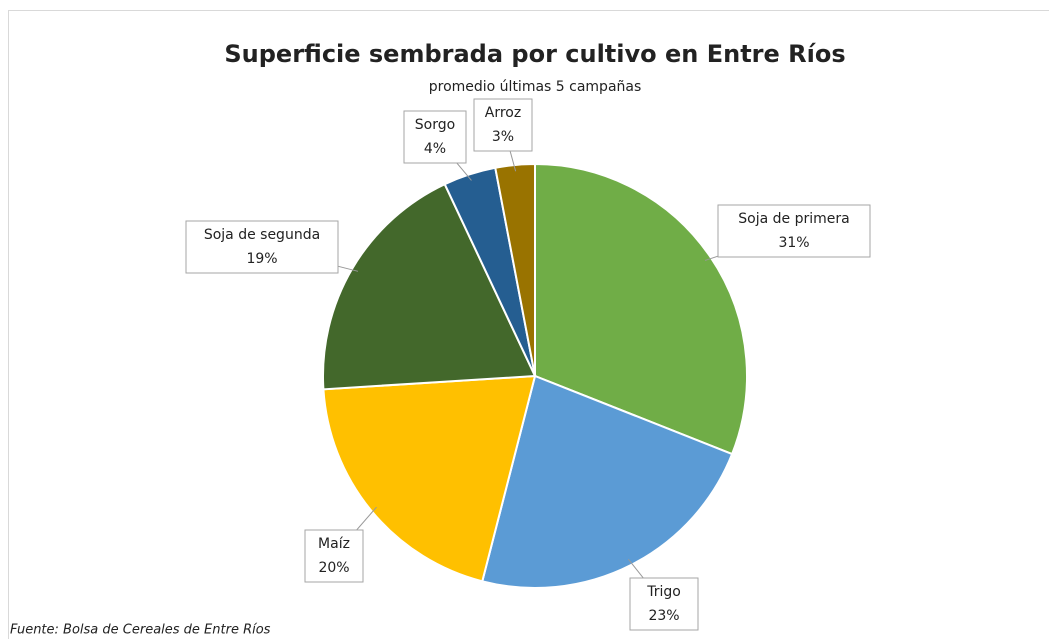  I want to click on data-label-name: Trigo, so click(663, 592).